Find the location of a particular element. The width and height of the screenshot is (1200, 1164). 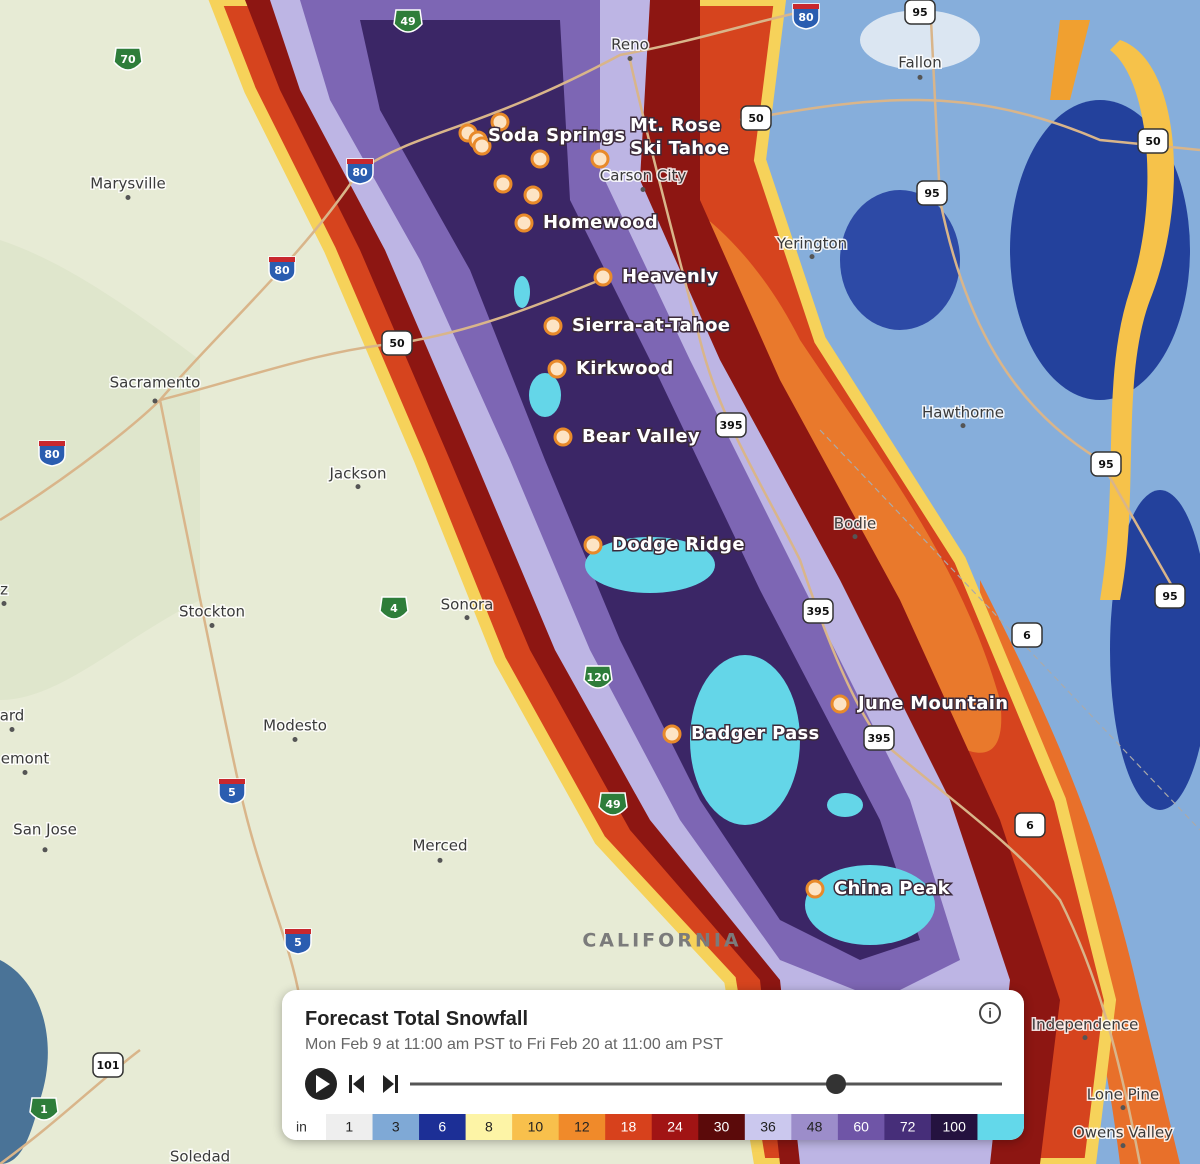

resort-label: Kirkwood is located at coordinates (625, 369).